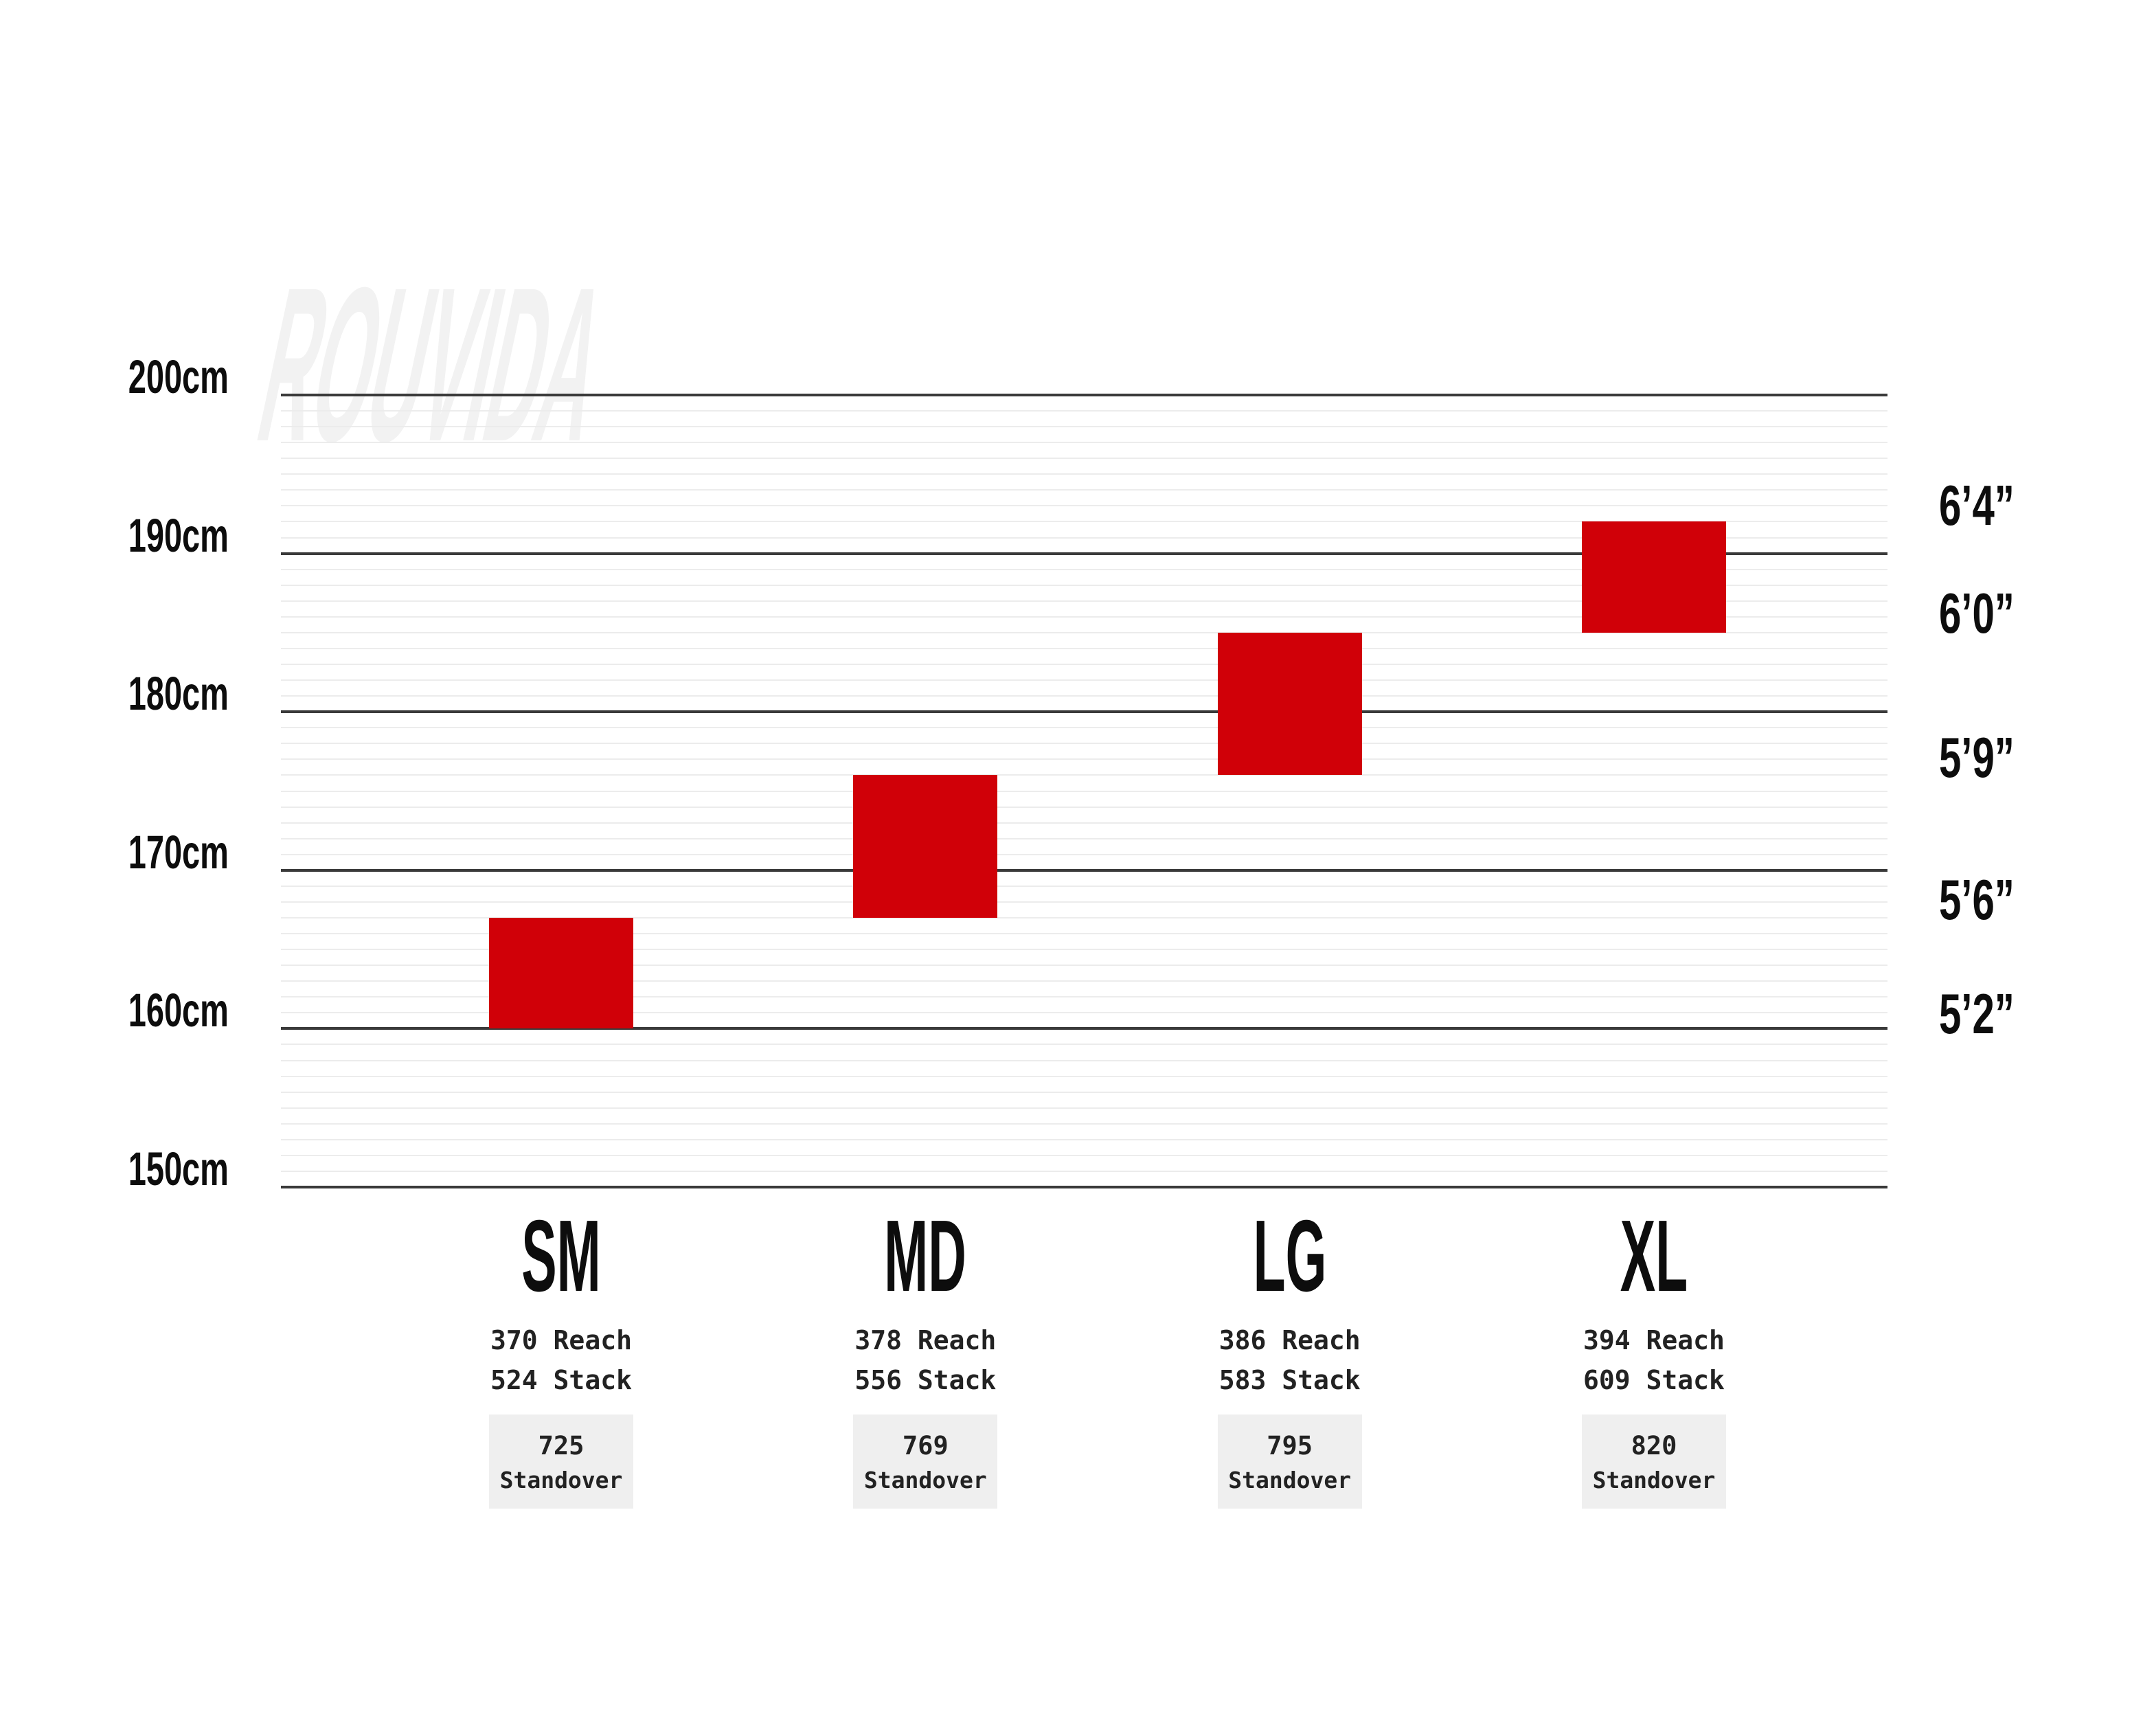 This screenshot has width=2143, height=1736. I want to click on y-axis-tick-label: 190cm, so click(178, 535).